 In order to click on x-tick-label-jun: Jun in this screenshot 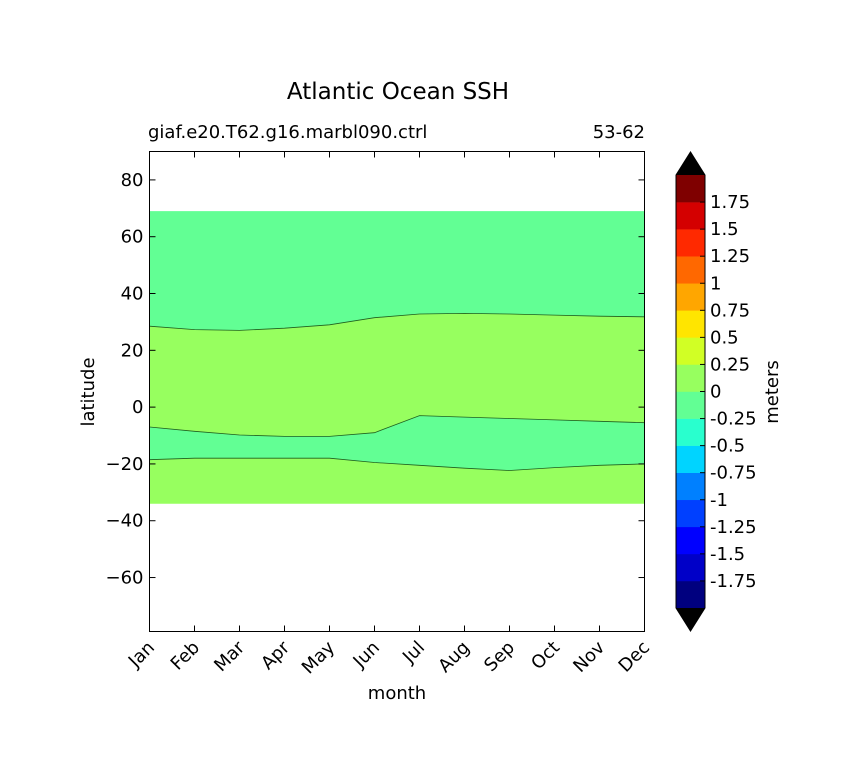, I will do `click(366, 654)`.